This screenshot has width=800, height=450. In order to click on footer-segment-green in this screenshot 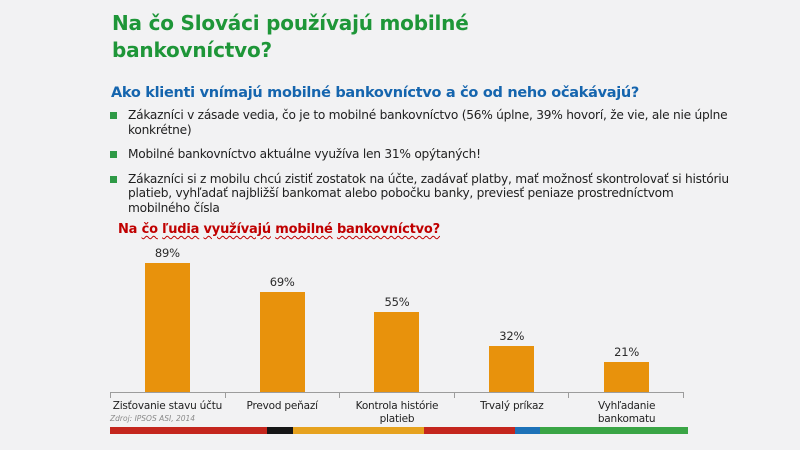, I will do `click(613, 430)`.